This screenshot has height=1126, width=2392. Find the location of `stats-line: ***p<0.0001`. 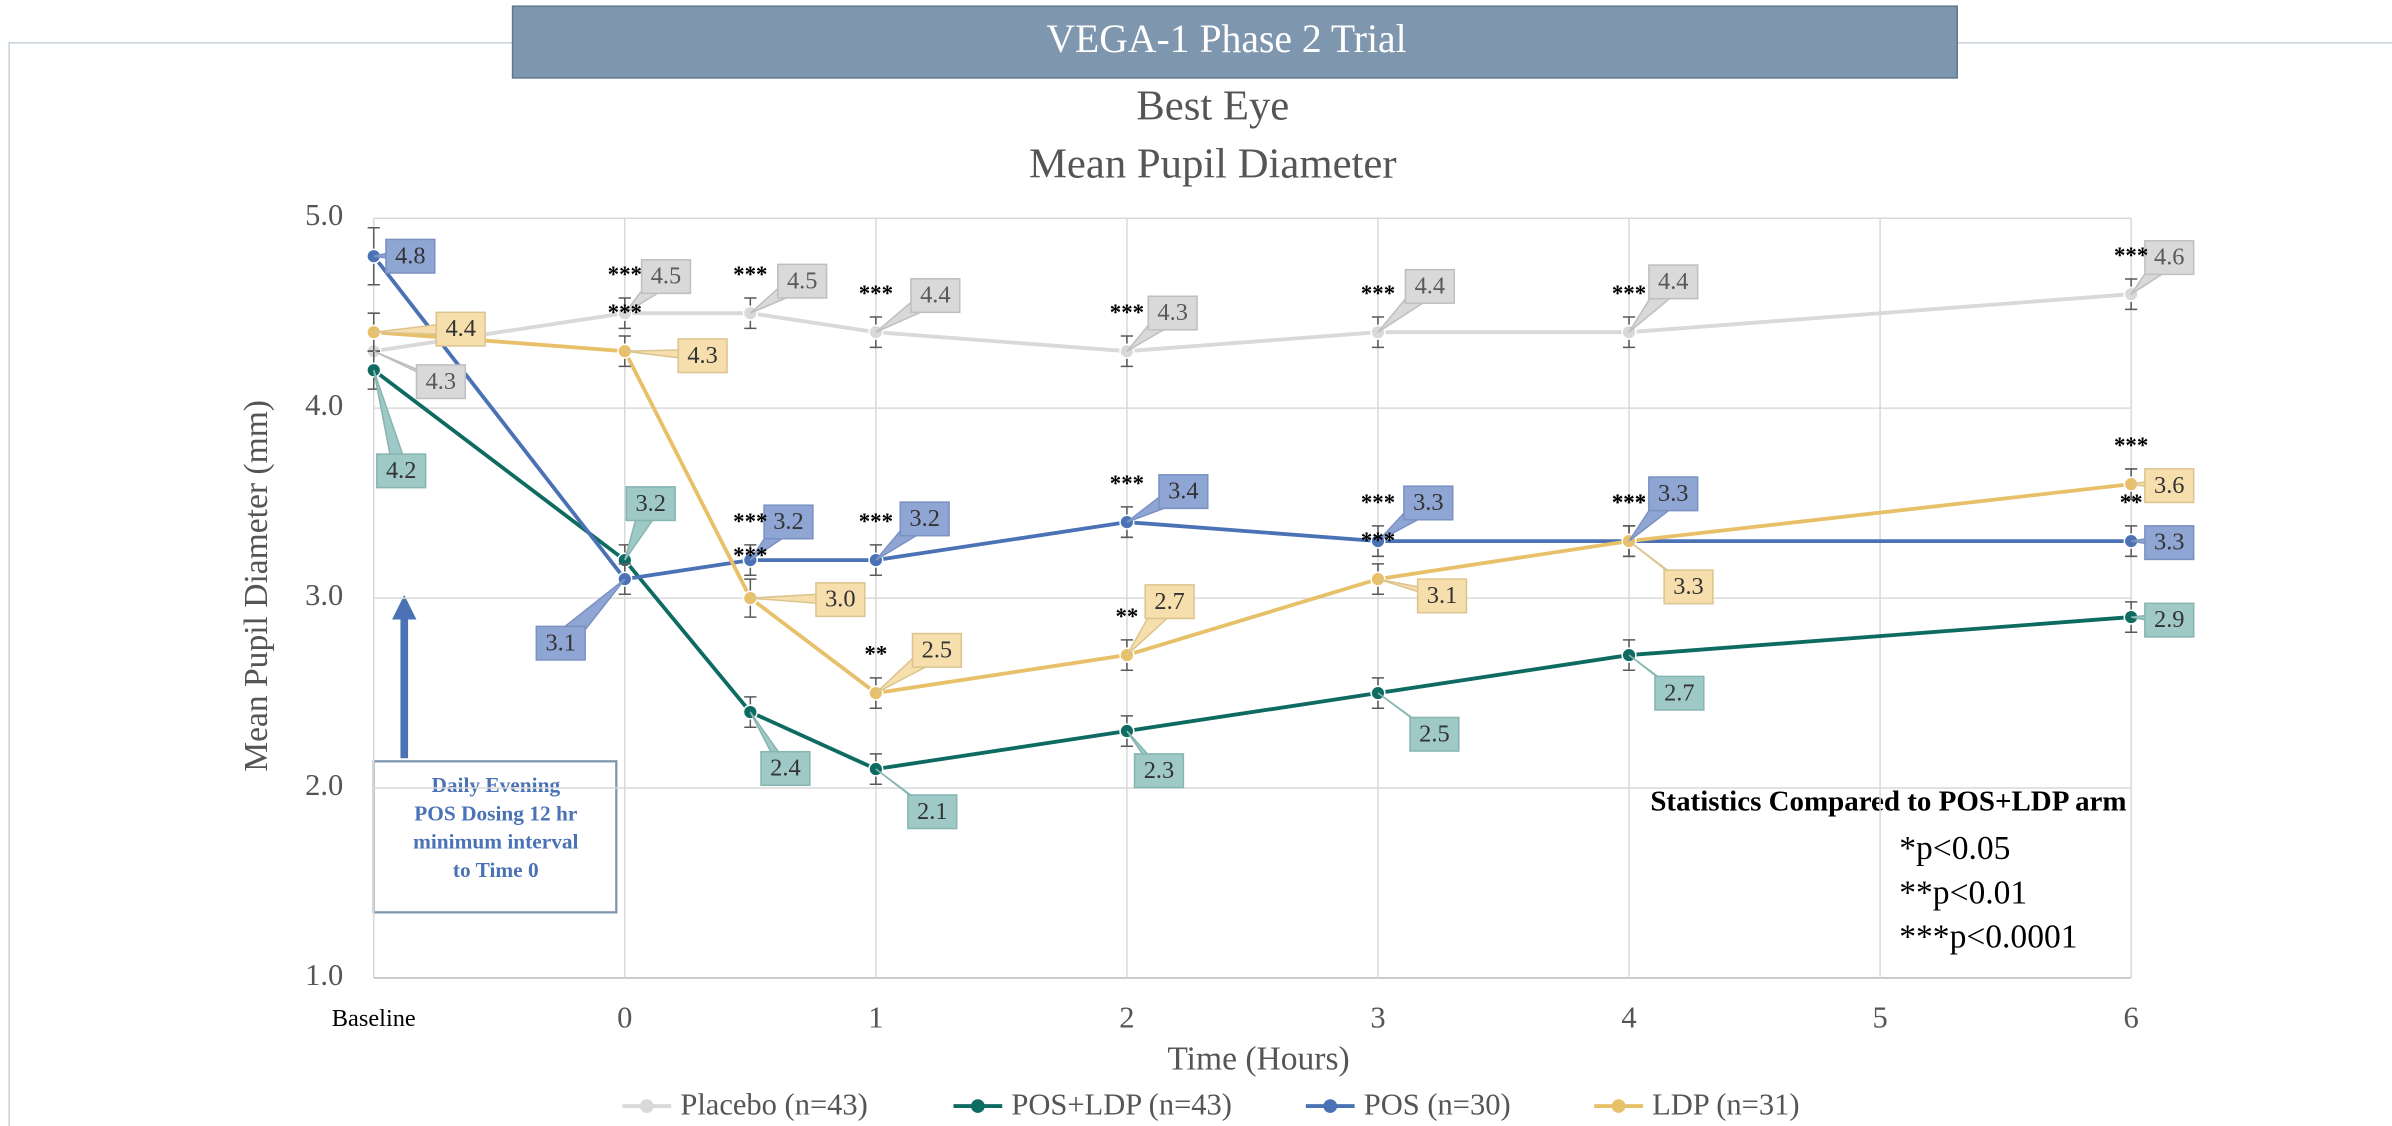

stats-line: ***p<0.0001 is located at coordinates (1988, 937).